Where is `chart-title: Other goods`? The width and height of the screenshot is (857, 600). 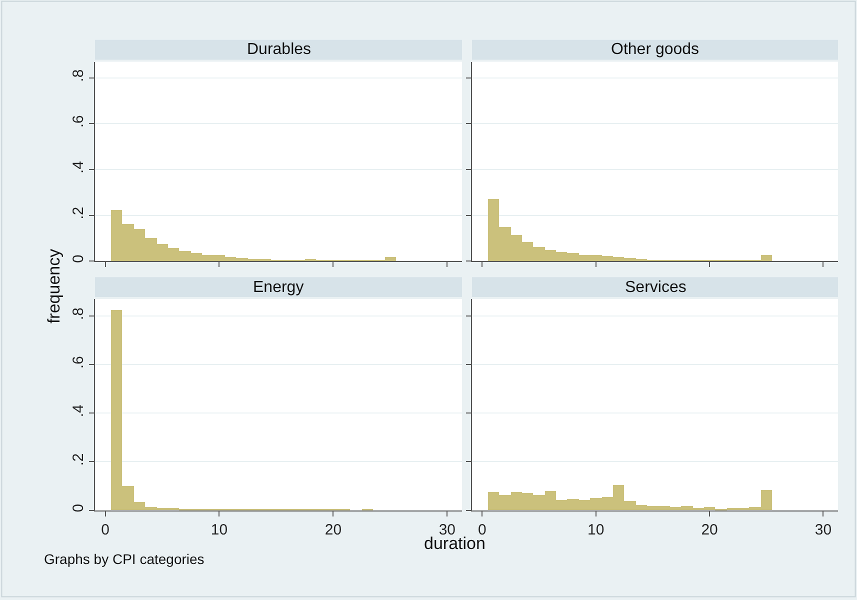
chart-title: Other goods is located at coordinates (655, 49).